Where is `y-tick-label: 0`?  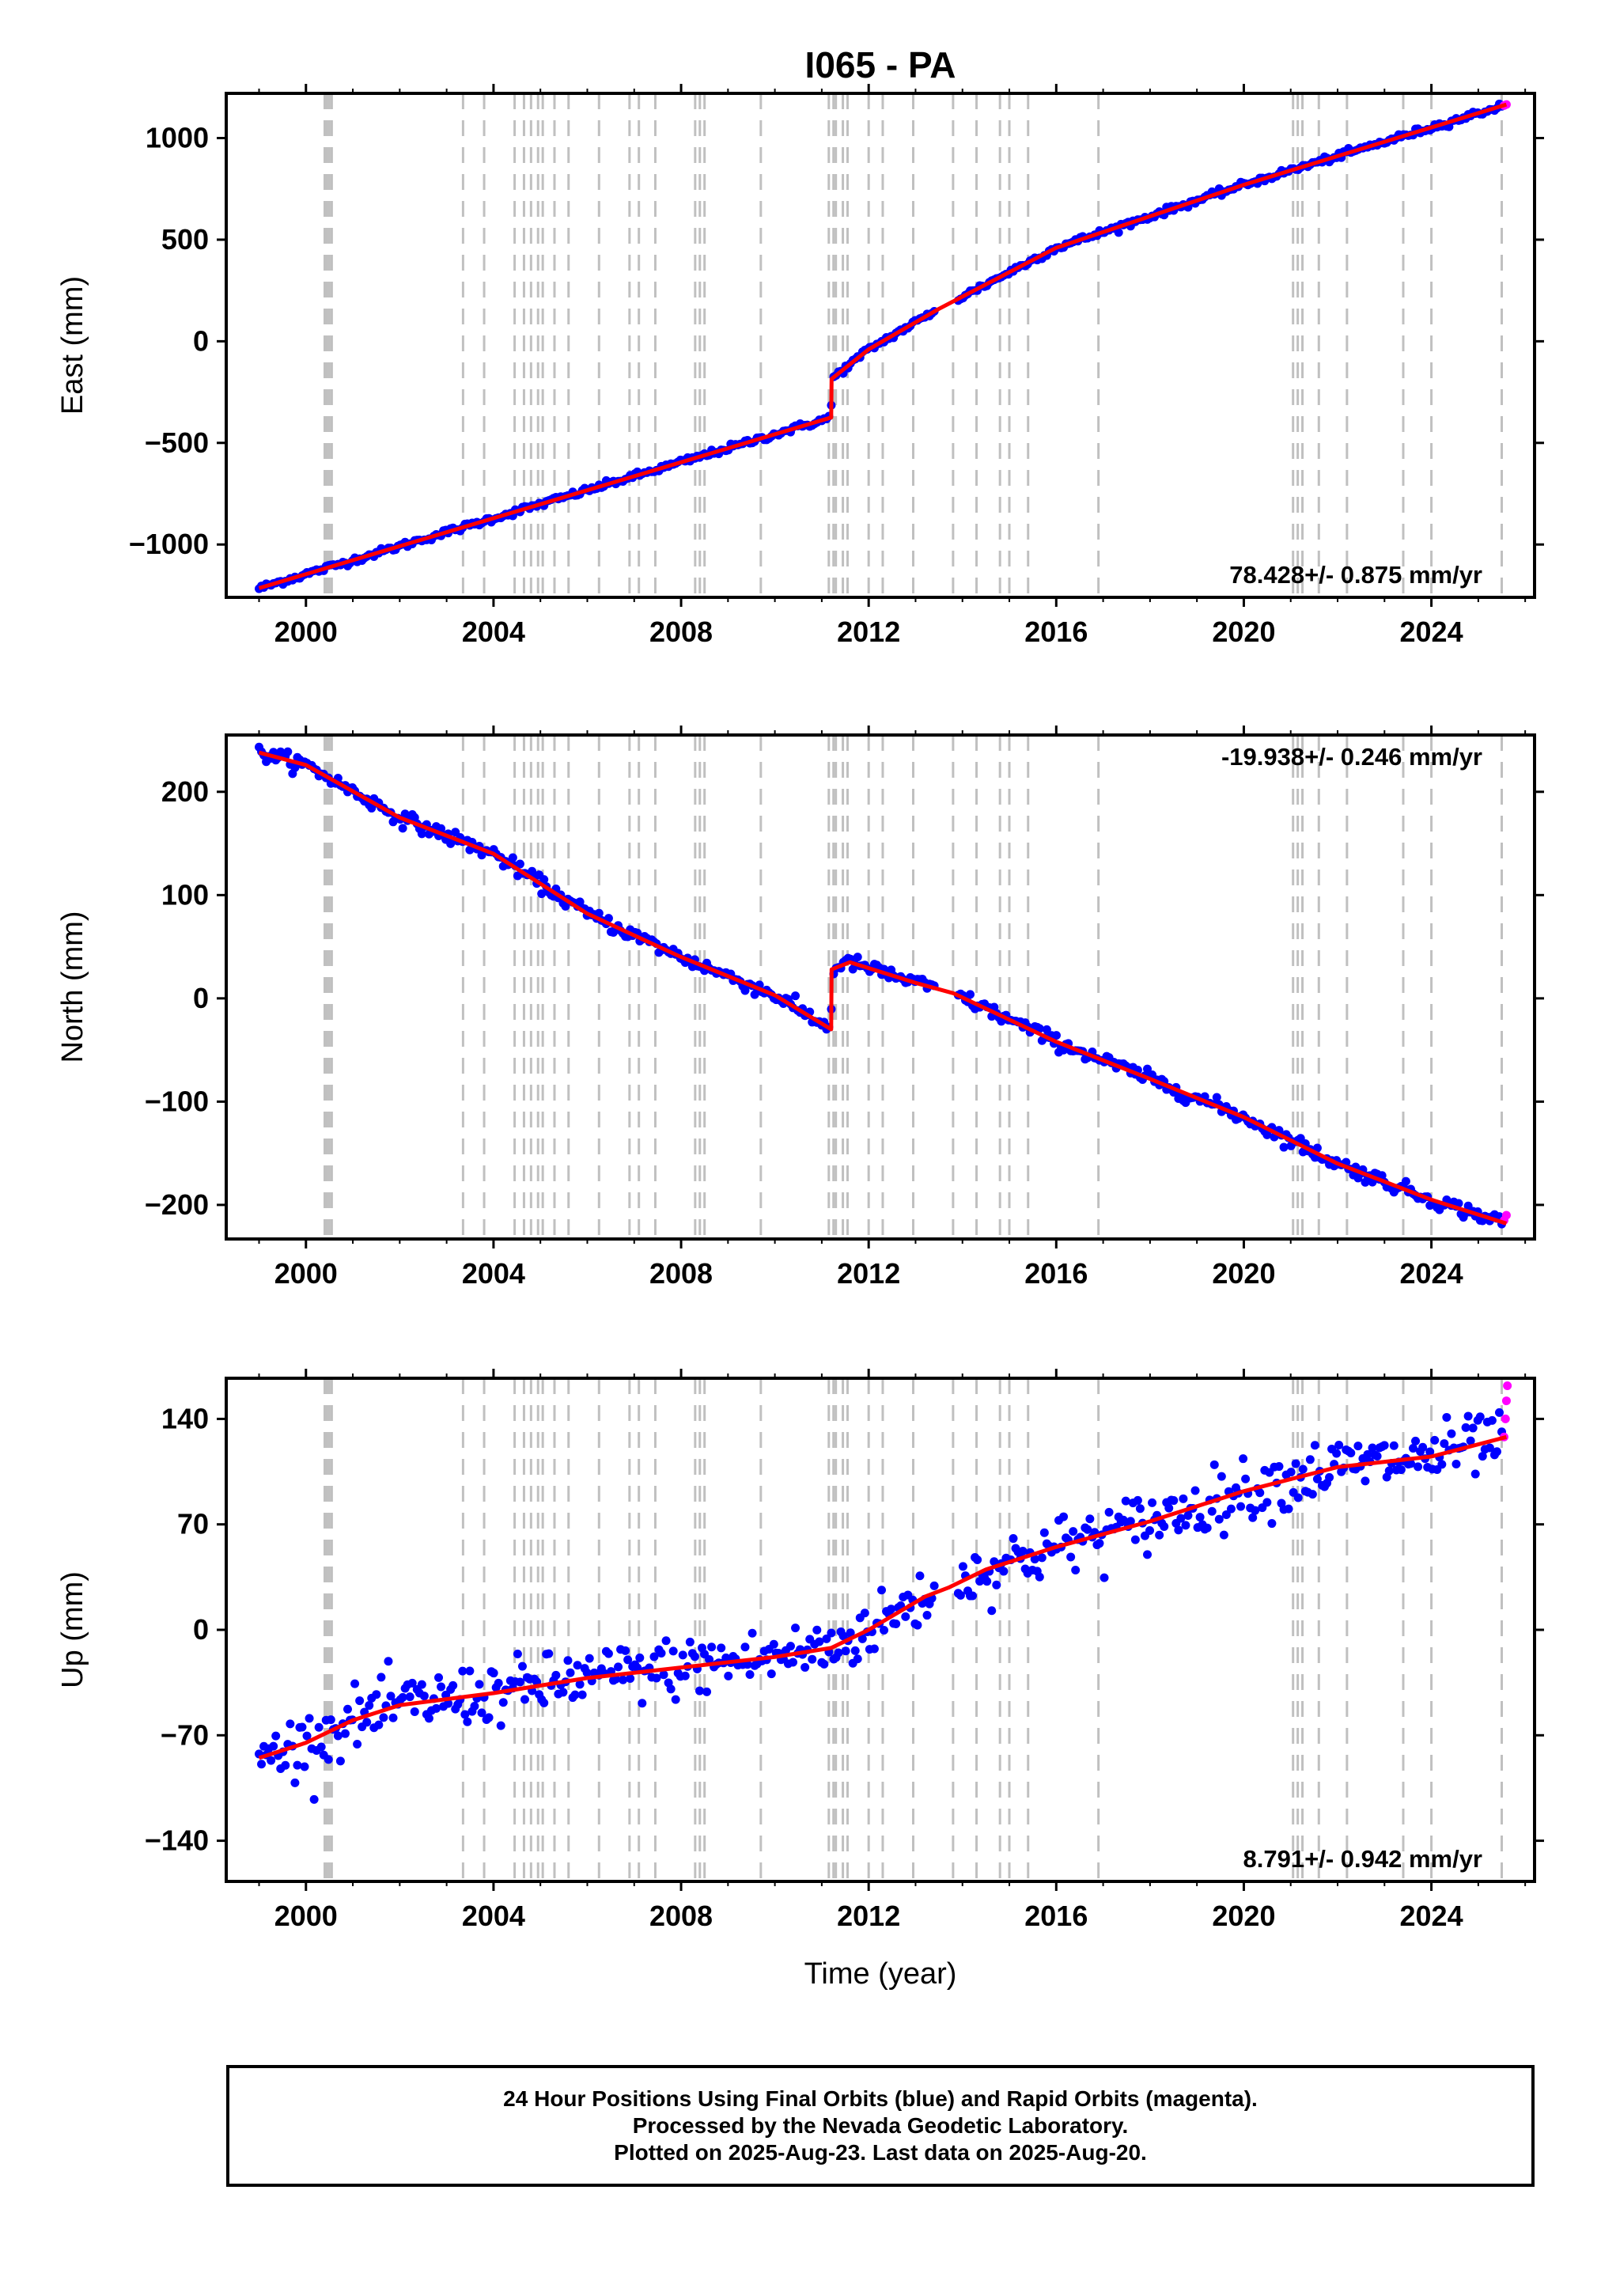
y-tick-label: 0 is located at coordinates (201, 340).